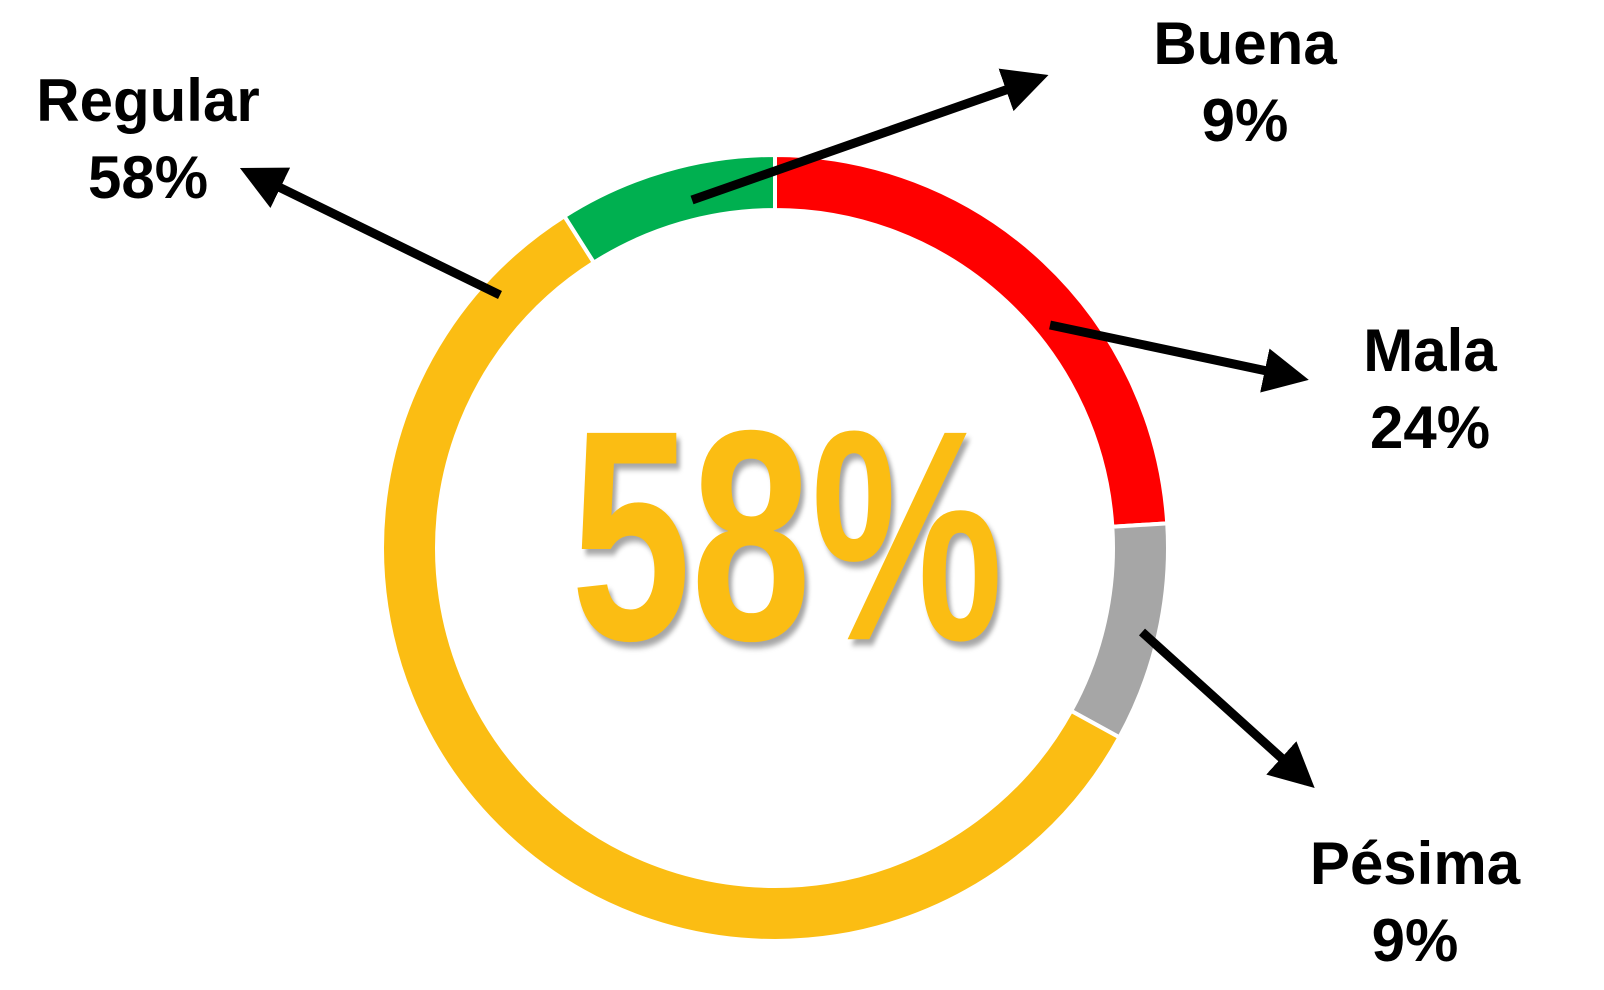  Describe the element at coordinates (1430, 350) in the screenshot. I see `category-label: Mala` at that location.